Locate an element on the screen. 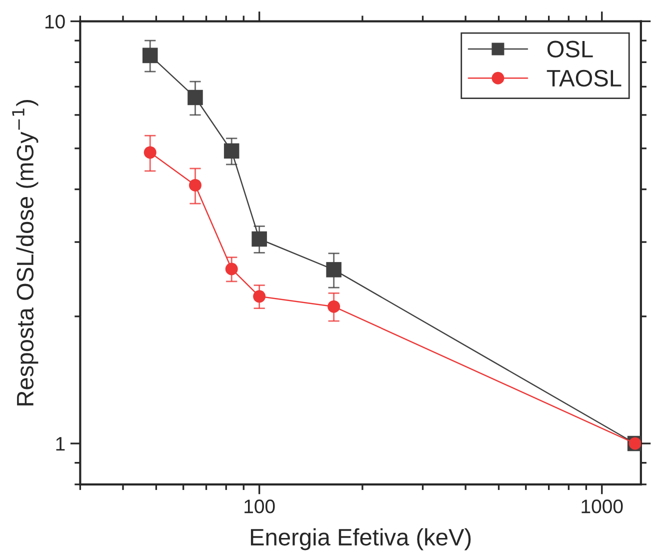 Image resolution: width=652 pixels, height=560 pixels. x-tick-label: 1000 is located at coordinates (602, 506).